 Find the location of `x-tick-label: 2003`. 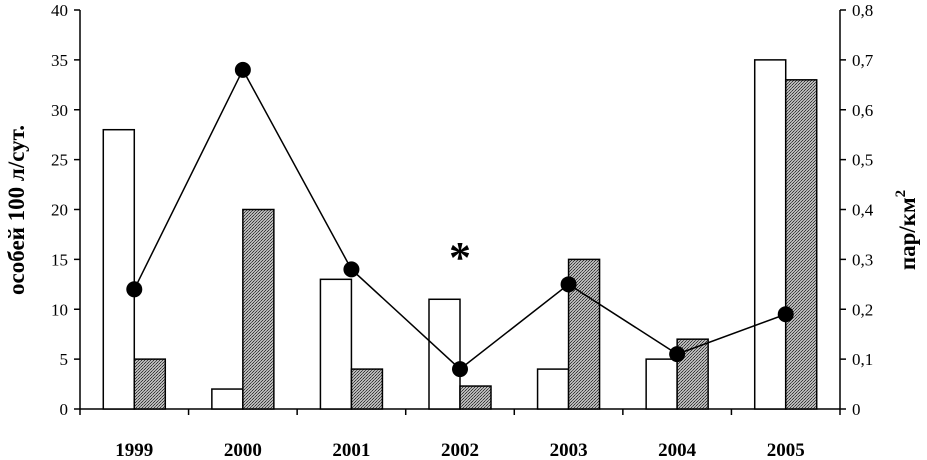

x-tick-label: 2003 is located at coordinates (569, 450).